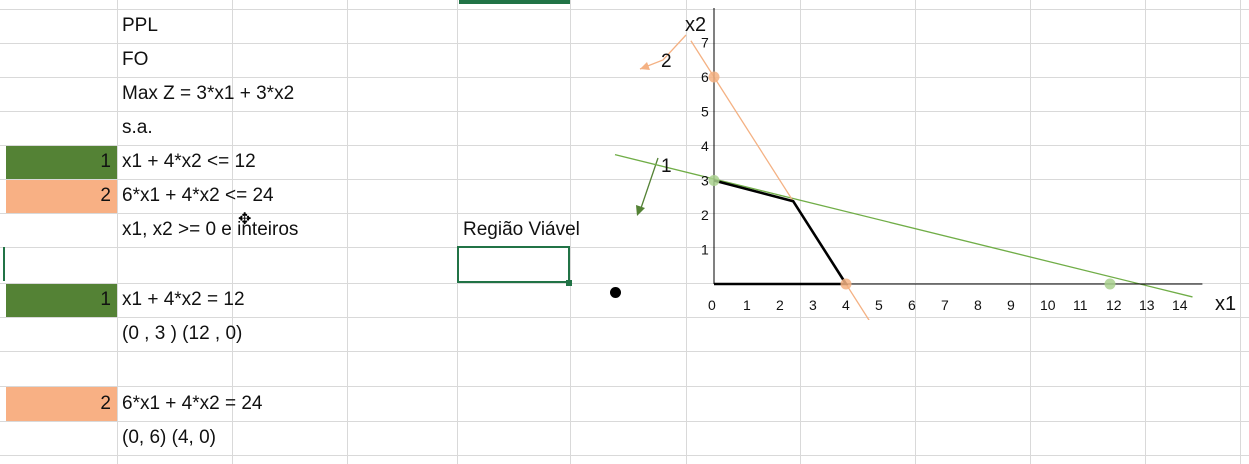  I want to click on cell-c2-num: 2, so click(105, 195).